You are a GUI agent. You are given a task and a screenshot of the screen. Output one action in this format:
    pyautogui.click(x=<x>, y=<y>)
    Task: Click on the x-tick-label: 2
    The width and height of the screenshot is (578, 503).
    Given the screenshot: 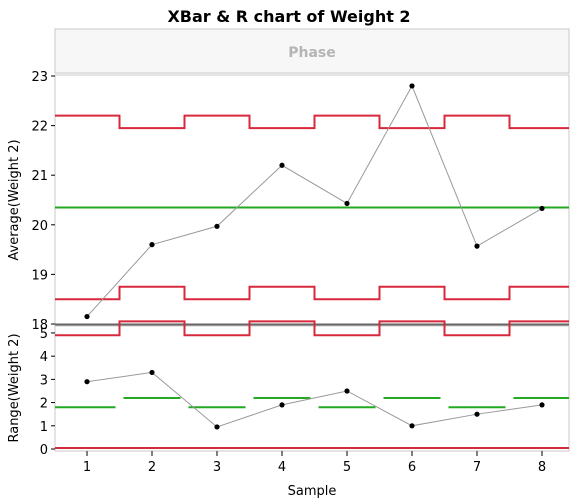 What is the action you would take?
    pyautogui.click(x=152, y=467)
    